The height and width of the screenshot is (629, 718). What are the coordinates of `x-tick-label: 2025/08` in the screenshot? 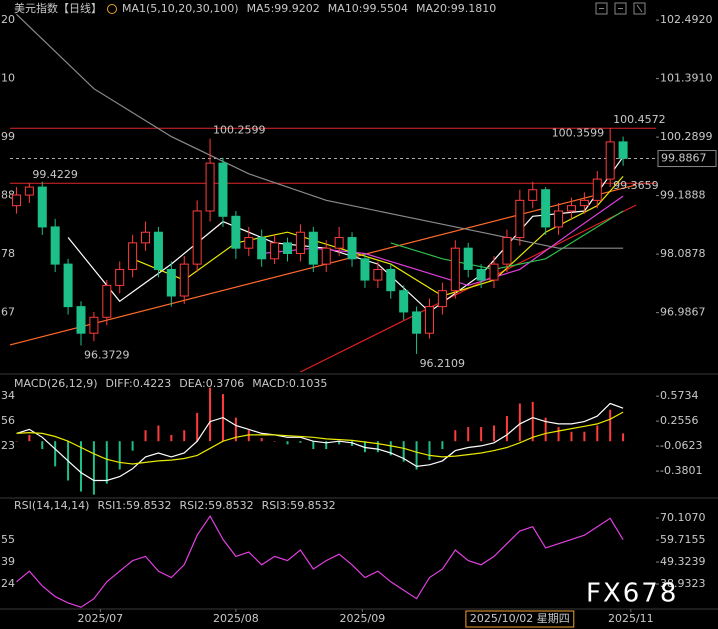 It's located at (236, 618).